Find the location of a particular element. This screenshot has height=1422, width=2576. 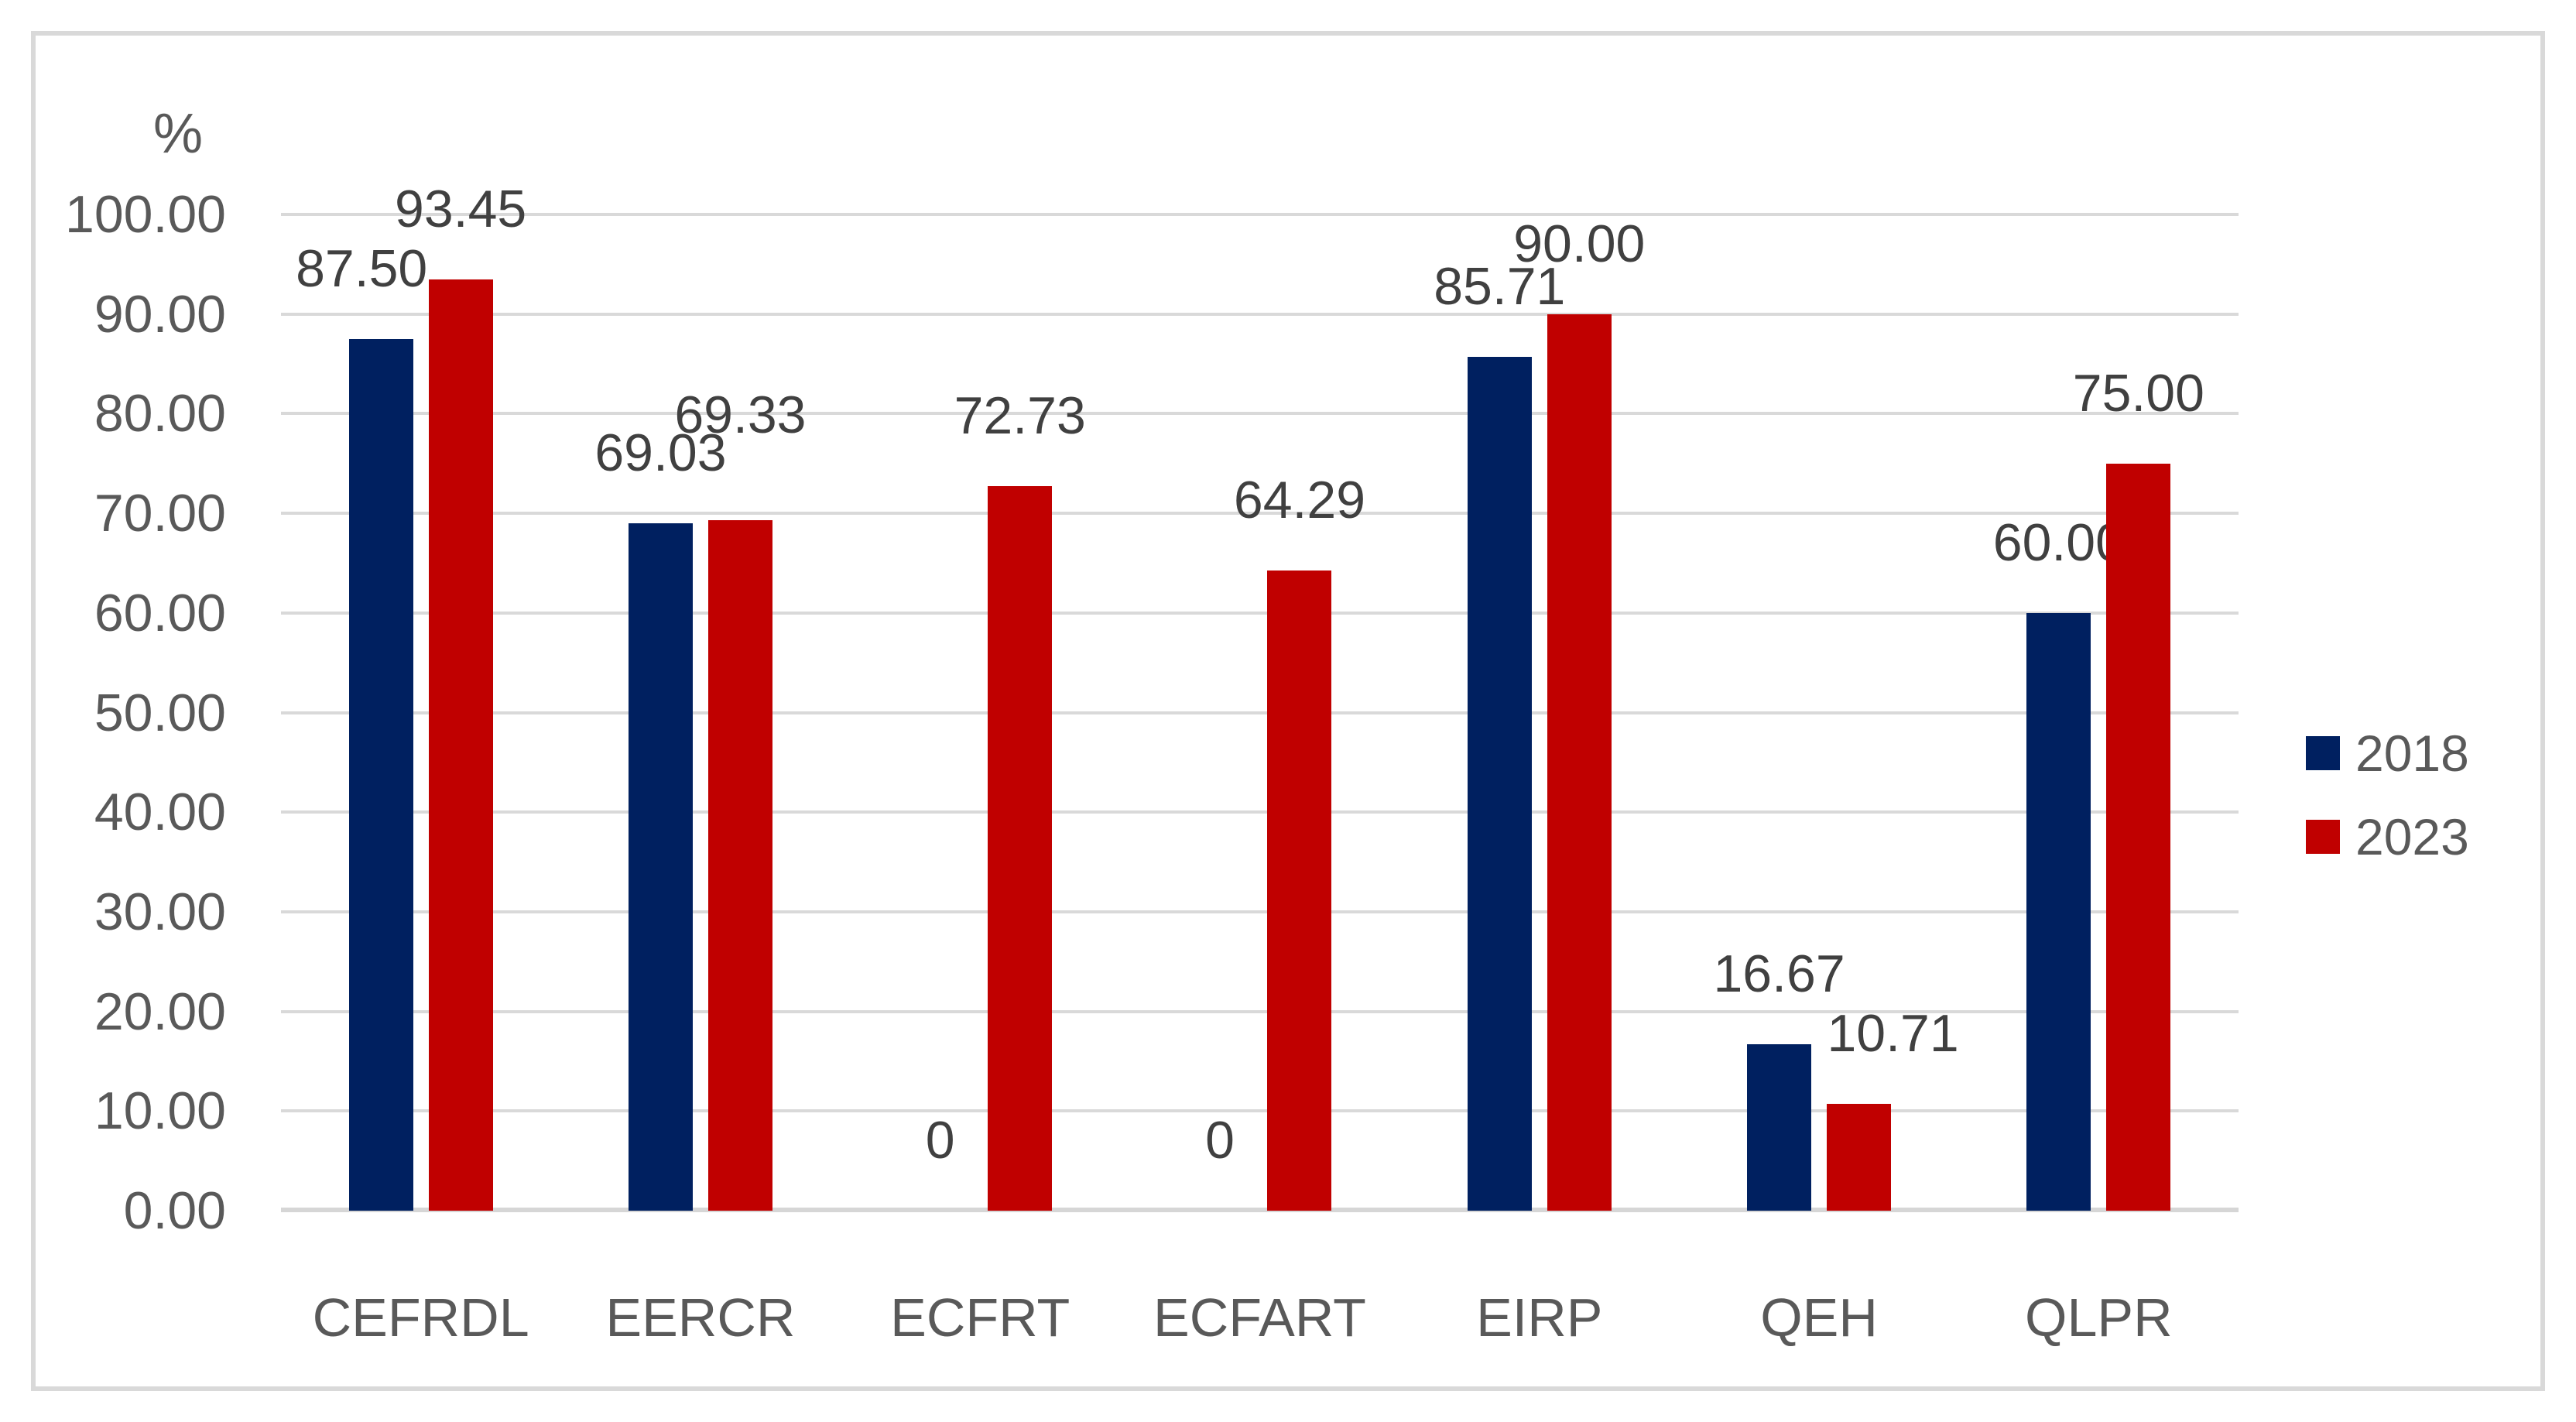

y-tick-label: 50.00 is located at coordinates (160, 712).